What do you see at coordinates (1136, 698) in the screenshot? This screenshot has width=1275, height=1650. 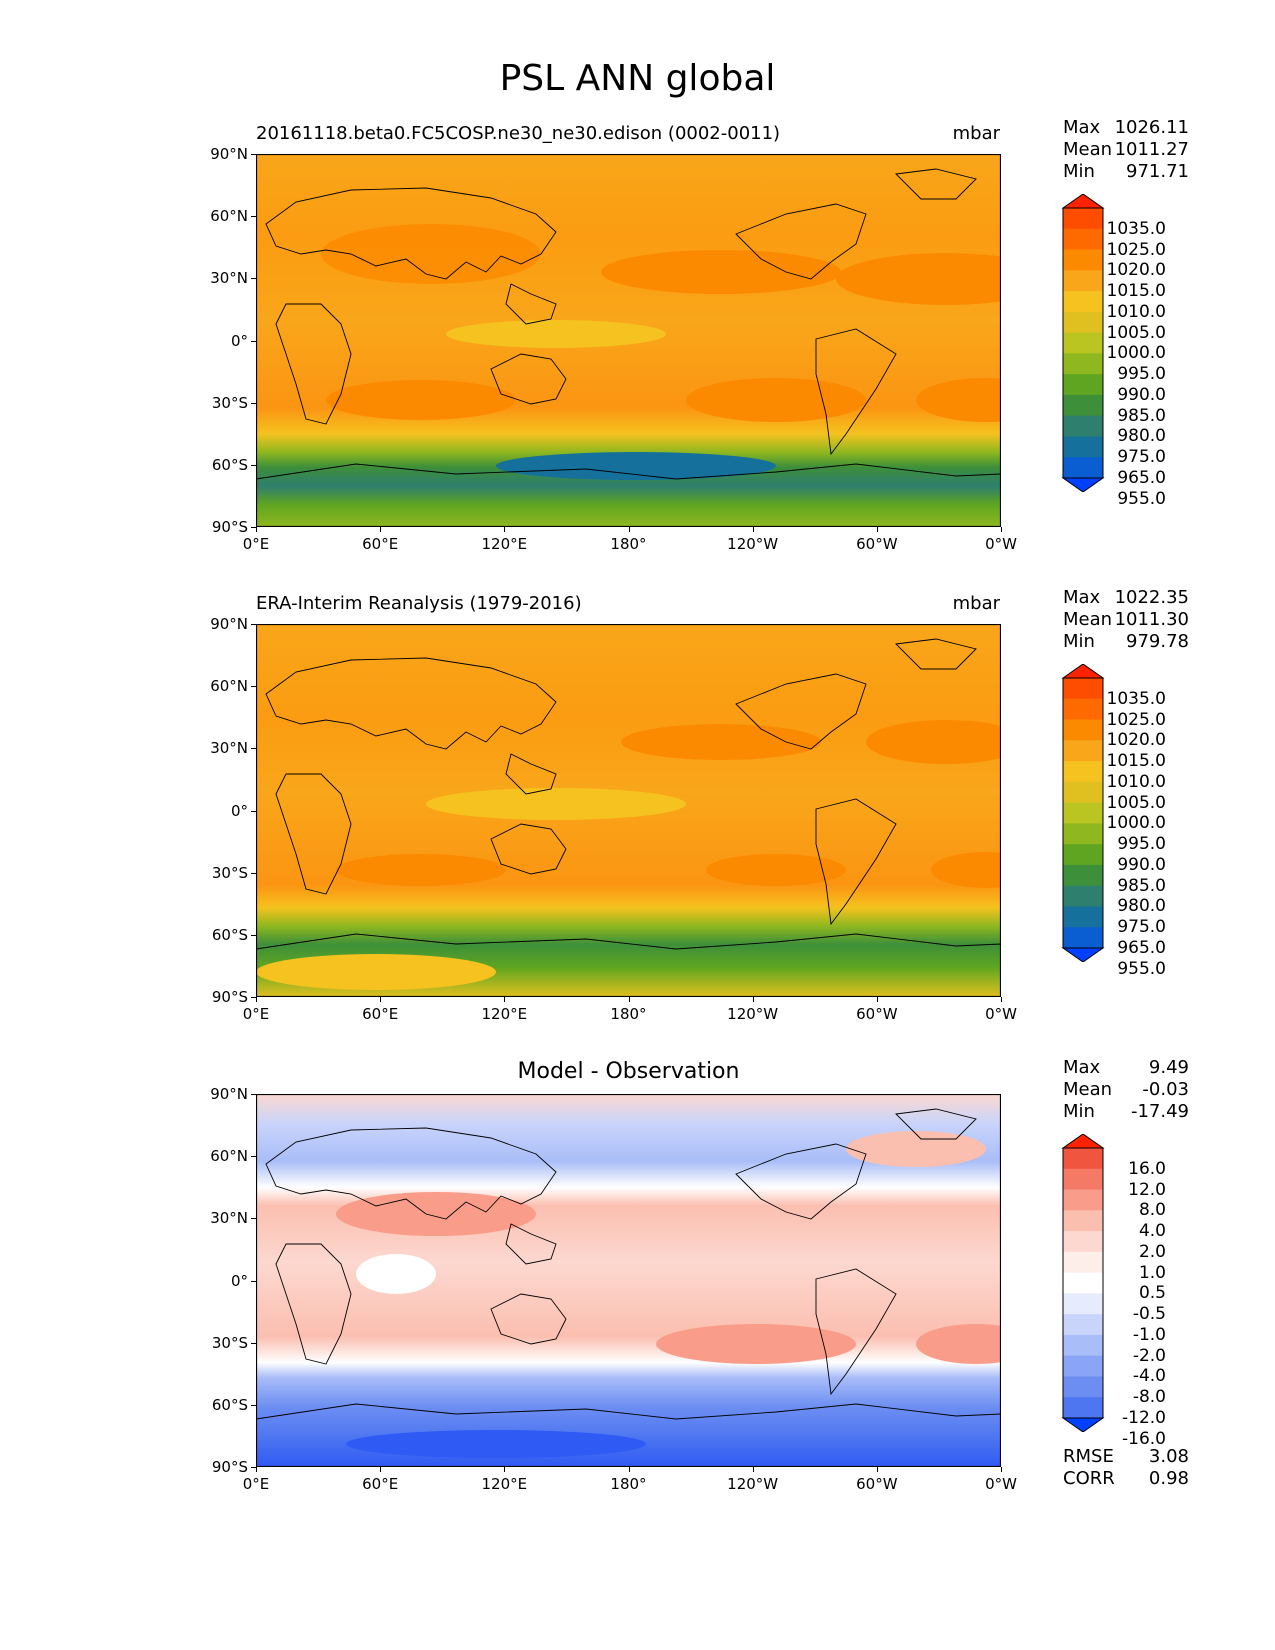 I see `panel2-colorbar-label: 1035.0` at bounding box center [1136, 698].